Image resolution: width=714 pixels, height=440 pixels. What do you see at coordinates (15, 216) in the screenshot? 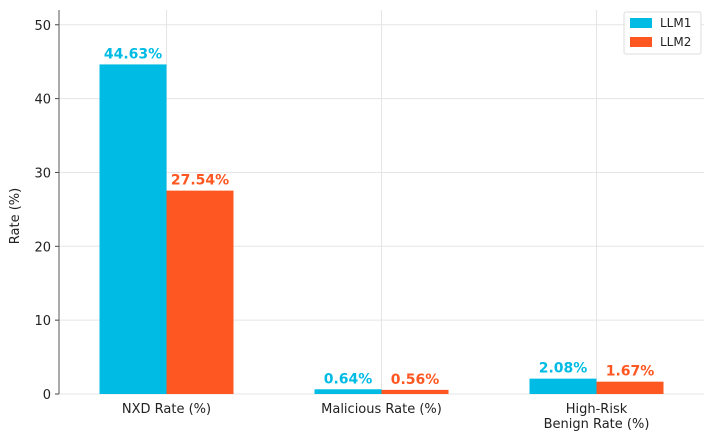
I see `y-axis-title: Rate (%)` at bounding box center [15, 216].